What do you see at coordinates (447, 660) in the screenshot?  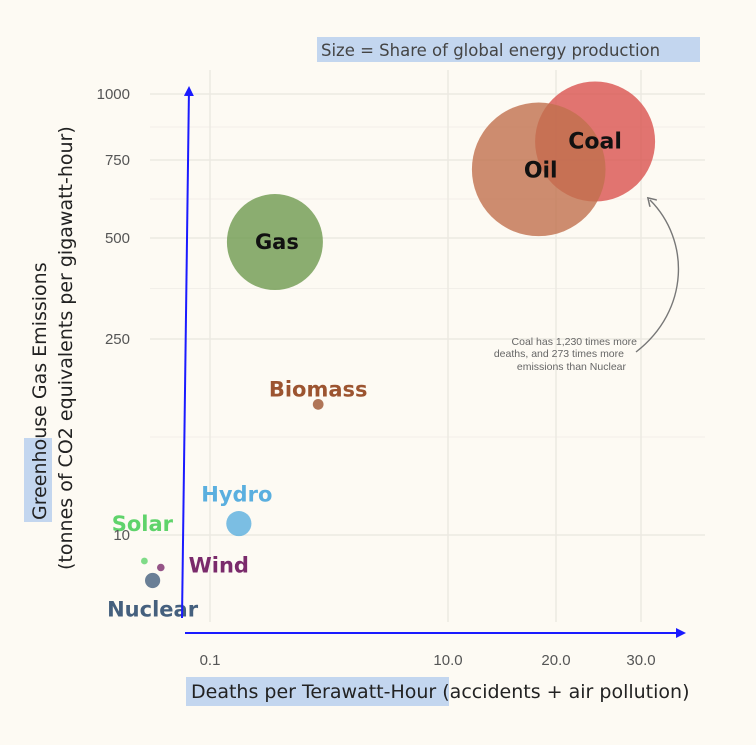 I see `x-tick-10-0: 10.0` at bounding box center [447, 660].